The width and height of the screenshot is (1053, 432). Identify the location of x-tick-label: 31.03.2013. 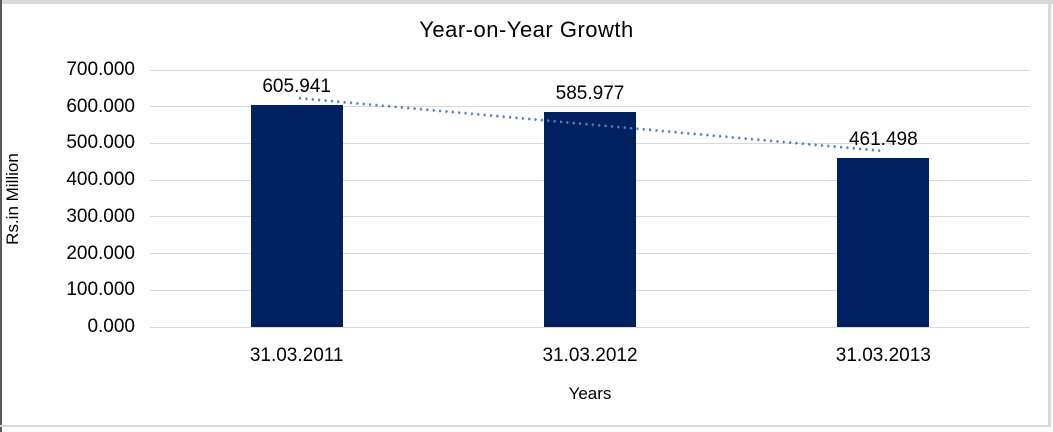
(883, 355).